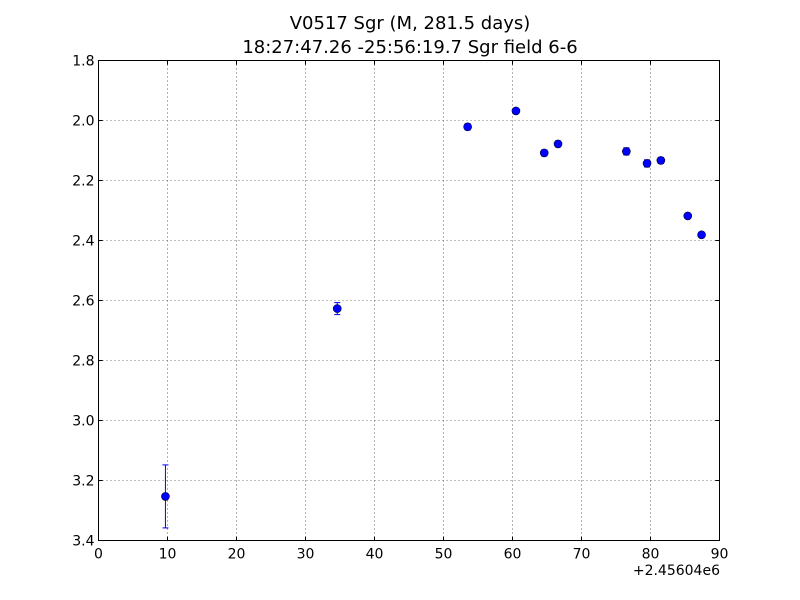 The height and width of the screenshot is (600, 800). I want to click on x-tick-label: 80, so click(651, 555).